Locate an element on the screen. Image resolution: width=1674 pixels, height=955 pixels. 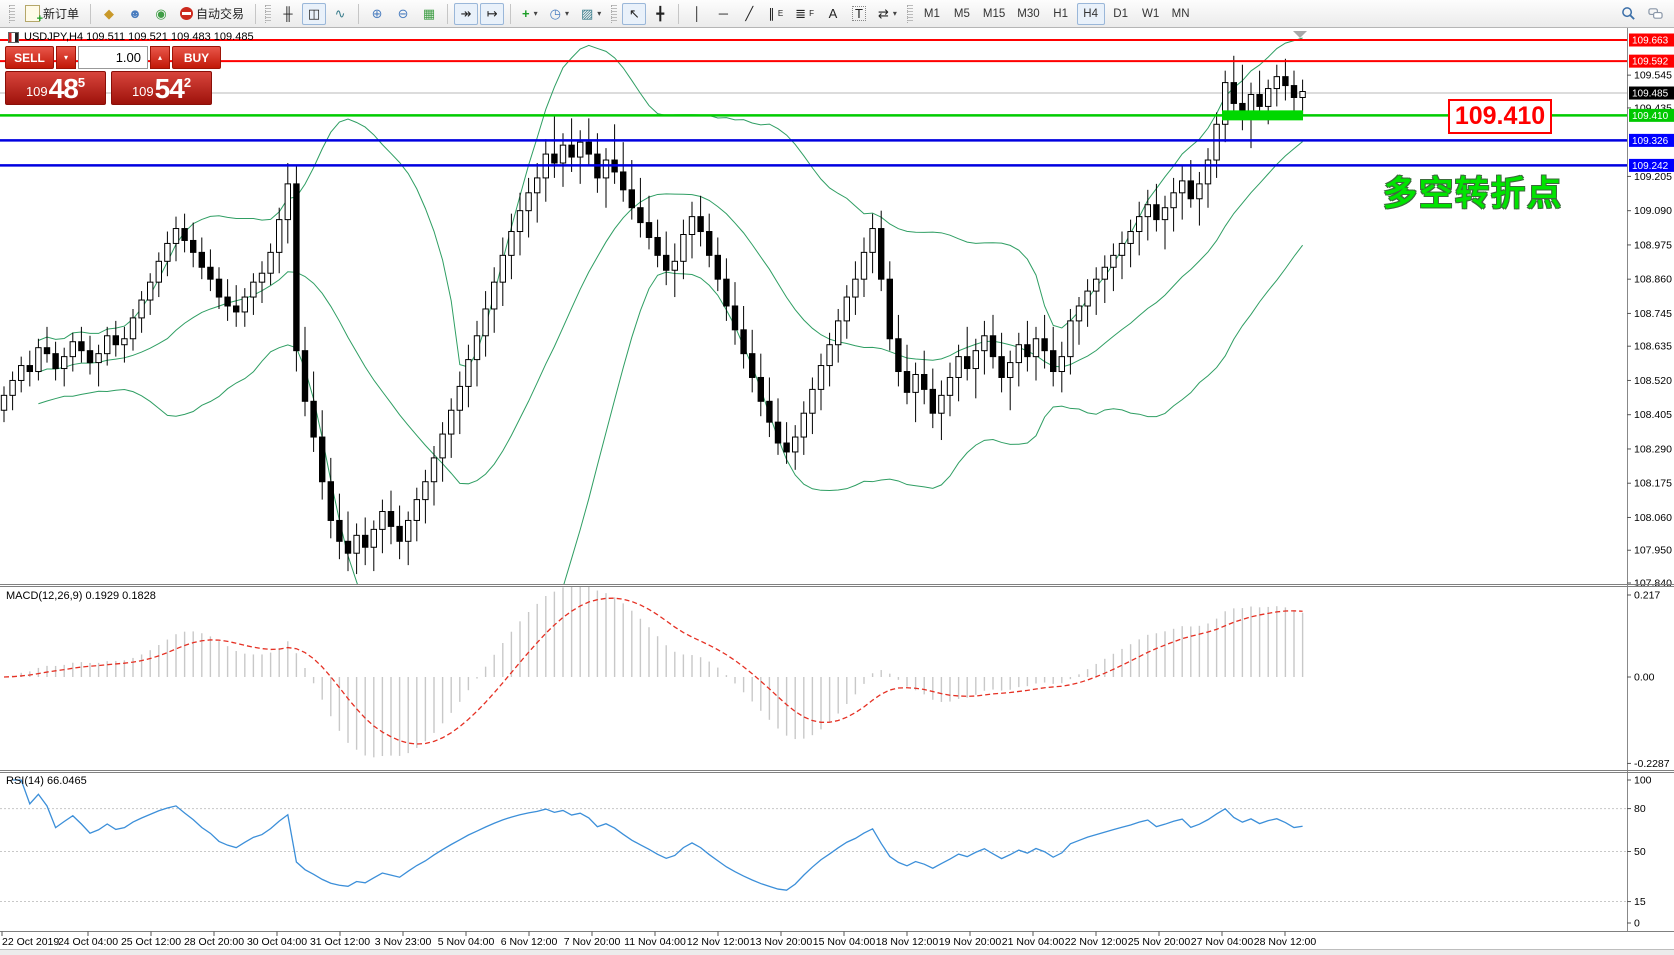
new-order-label: 新订单 is located at coordinates (61, 14).